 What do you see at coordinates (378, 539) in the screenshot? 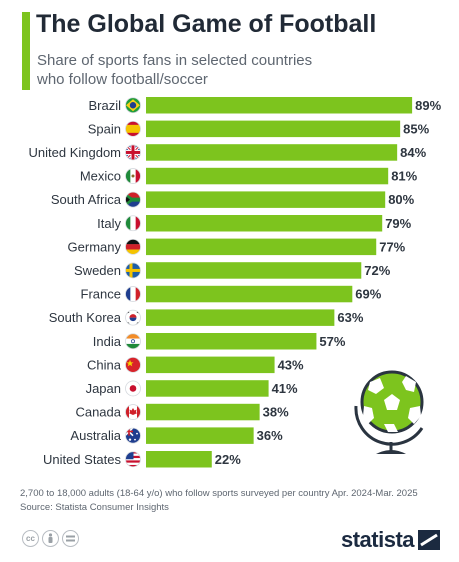
I see `brand-name: statista` at bounding box center [378, 539].